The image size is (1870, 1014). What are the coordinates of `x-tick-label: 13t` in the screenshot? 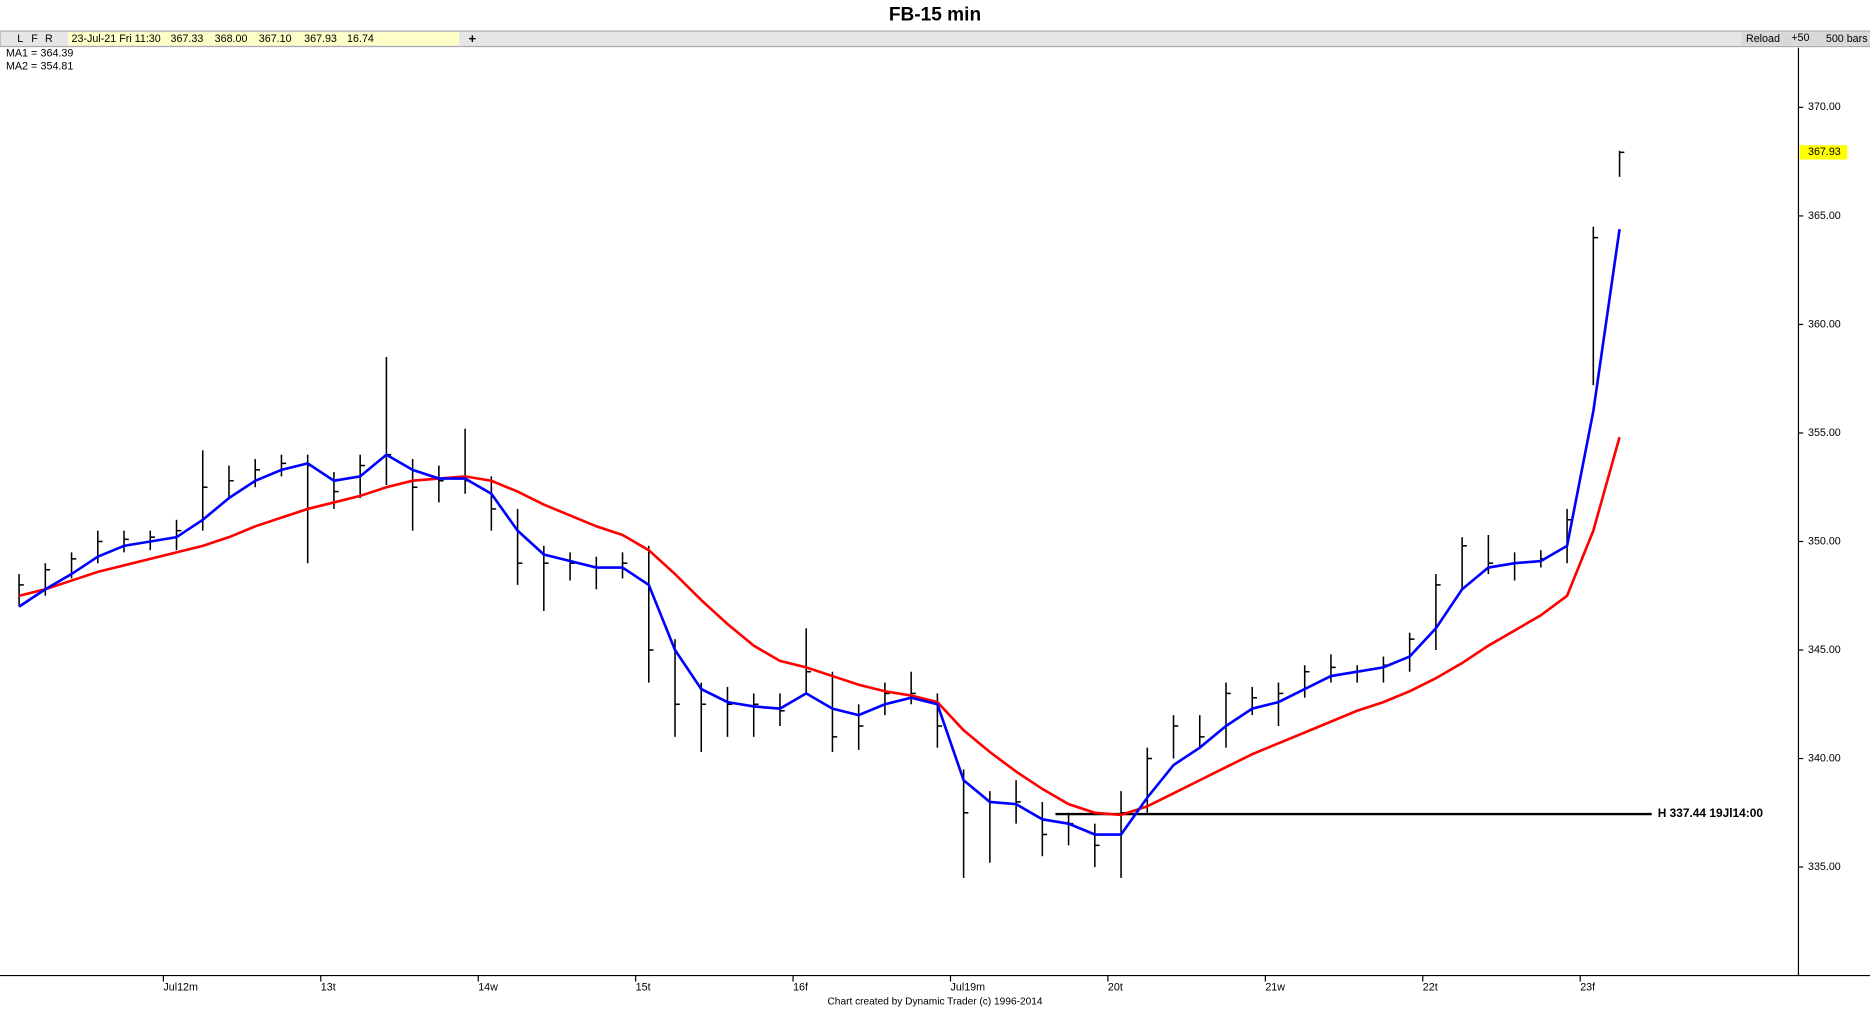 It's located at (328, 987).